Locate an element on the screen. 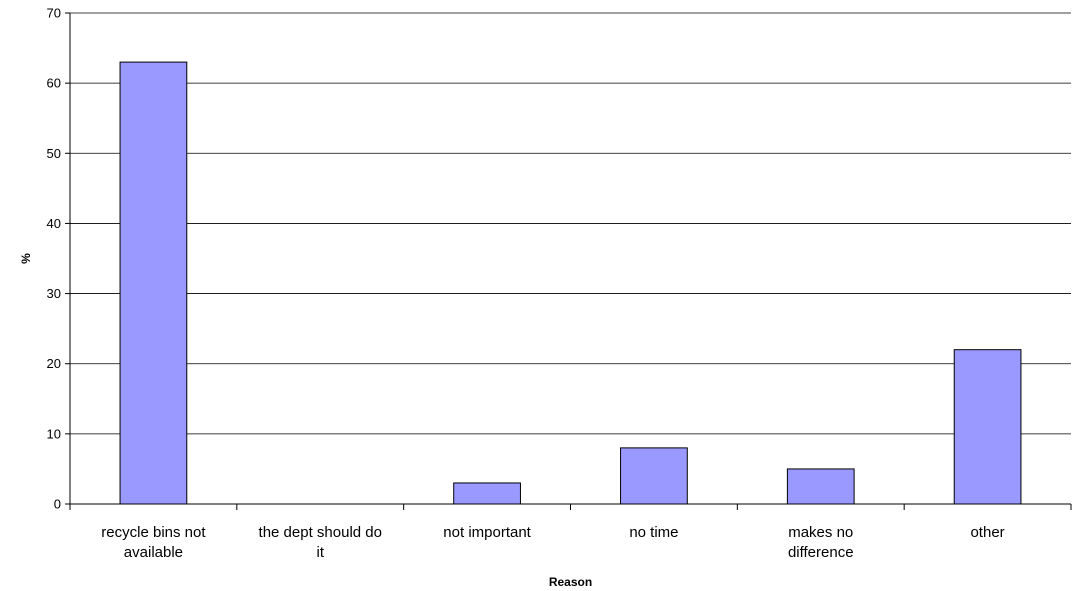 Image resolution: width=1073 pixels, height=591 pixels. x-tick-label: makes no is located at coordinates (820, 532).